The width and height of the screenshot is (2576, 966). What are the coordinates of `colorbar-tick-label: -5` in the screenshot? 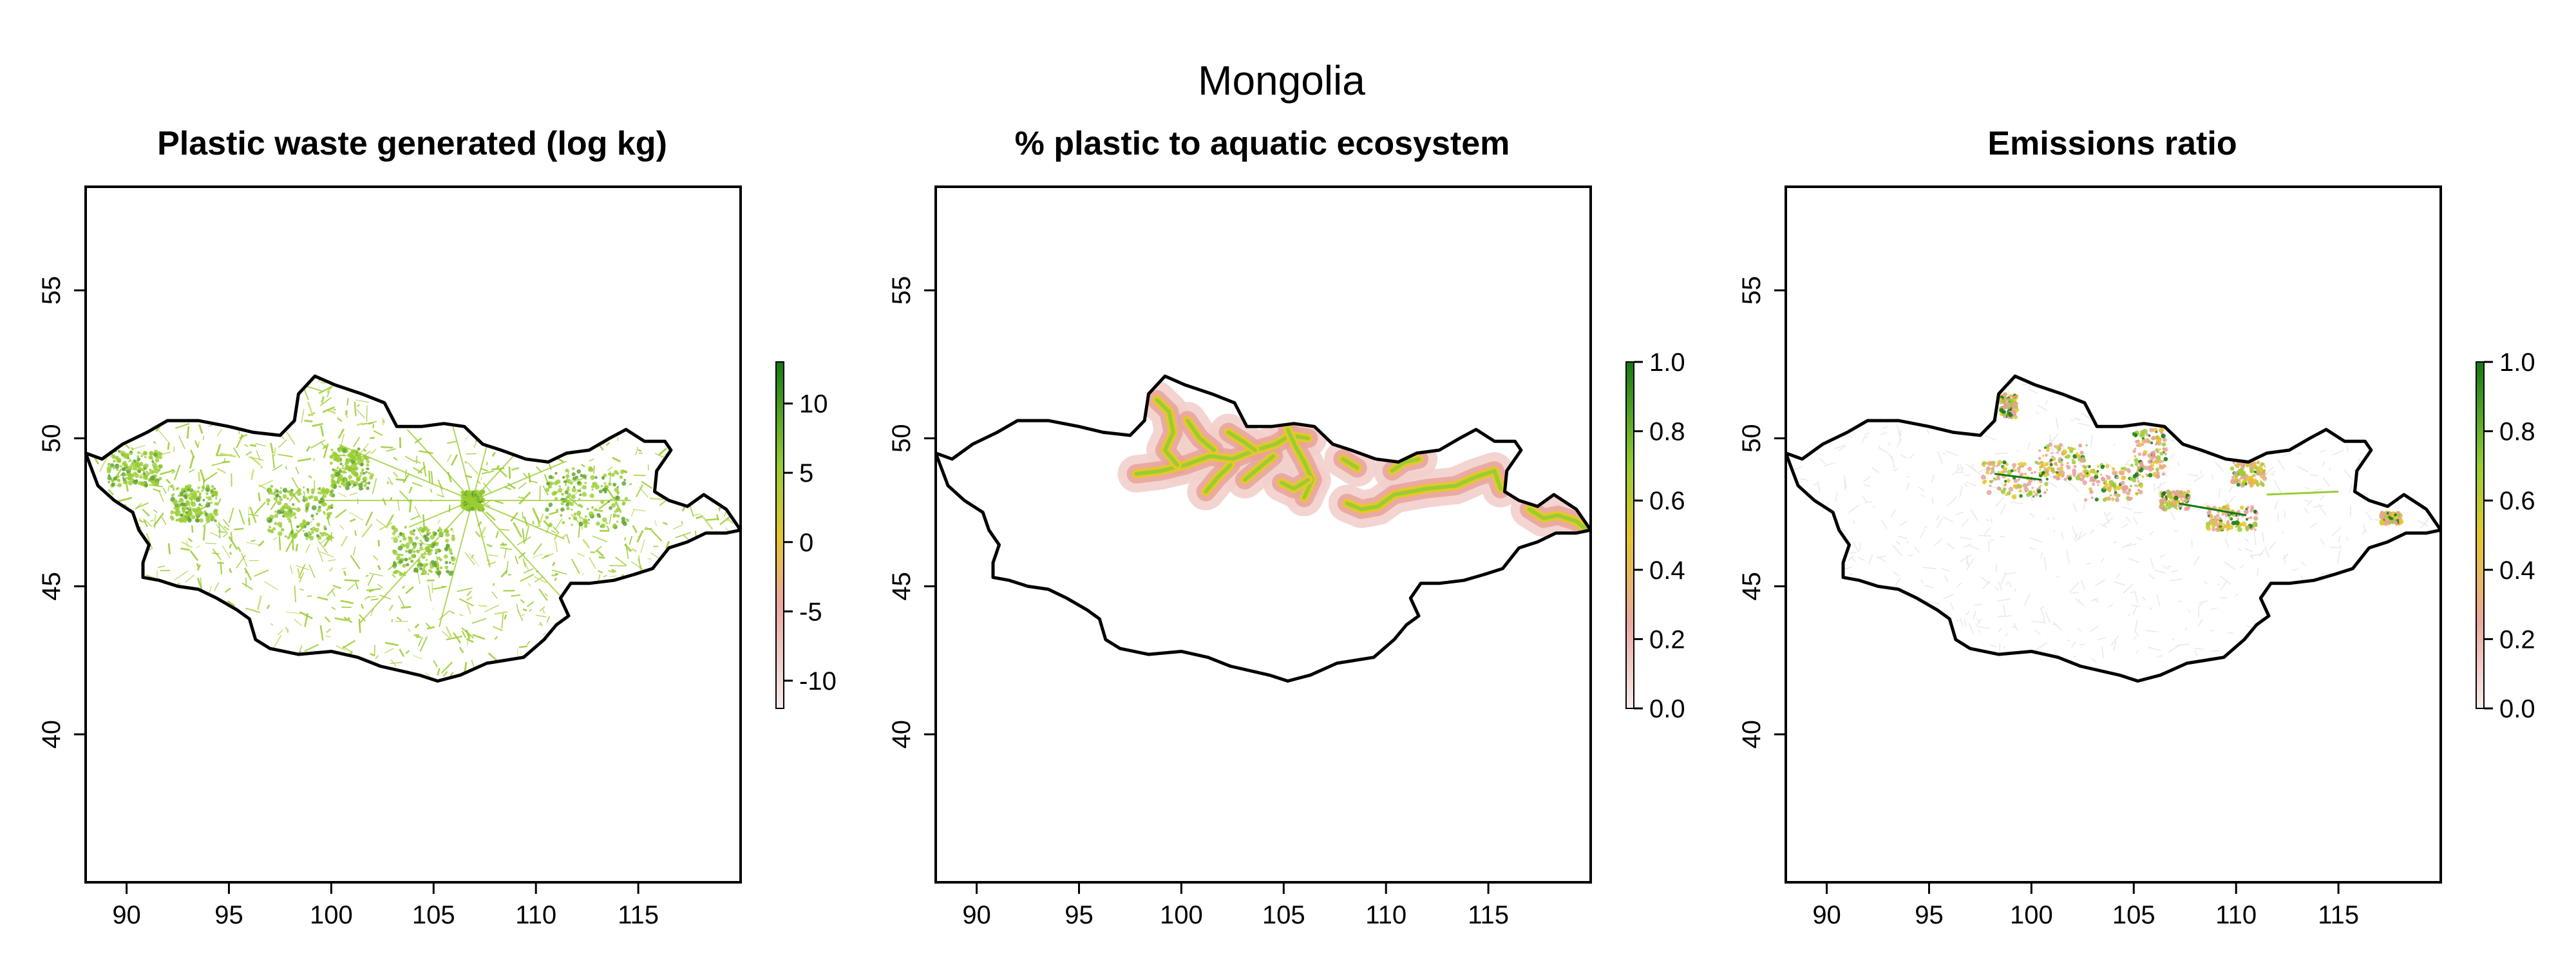 It's located at (811, 612).